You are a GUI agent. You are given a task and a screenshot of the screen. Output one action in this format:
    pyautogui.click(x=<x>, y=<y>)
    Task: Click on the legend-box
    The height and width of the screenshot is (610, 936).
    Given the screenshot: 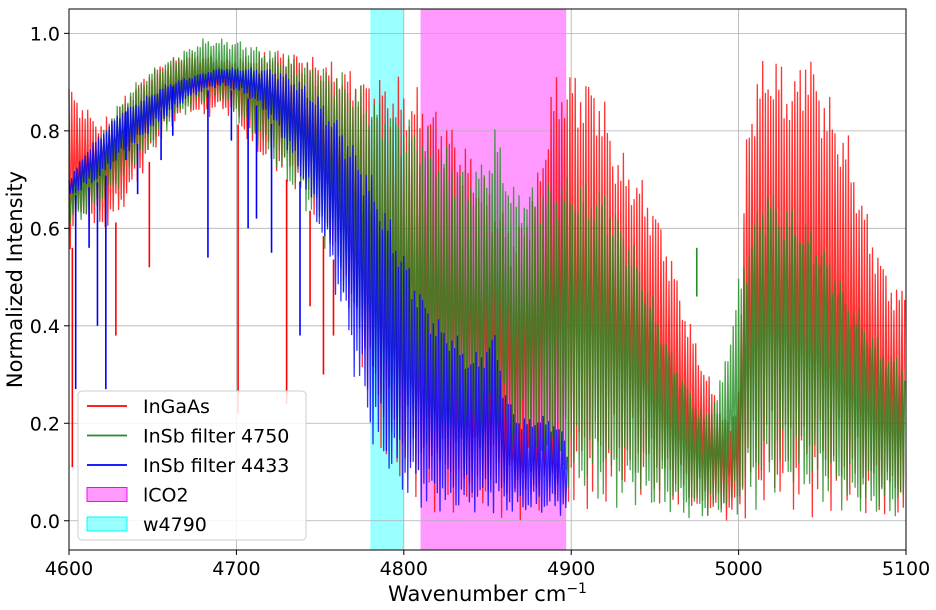 What is the action you would take?
    pyautogui.click(x=192, y=465)
    